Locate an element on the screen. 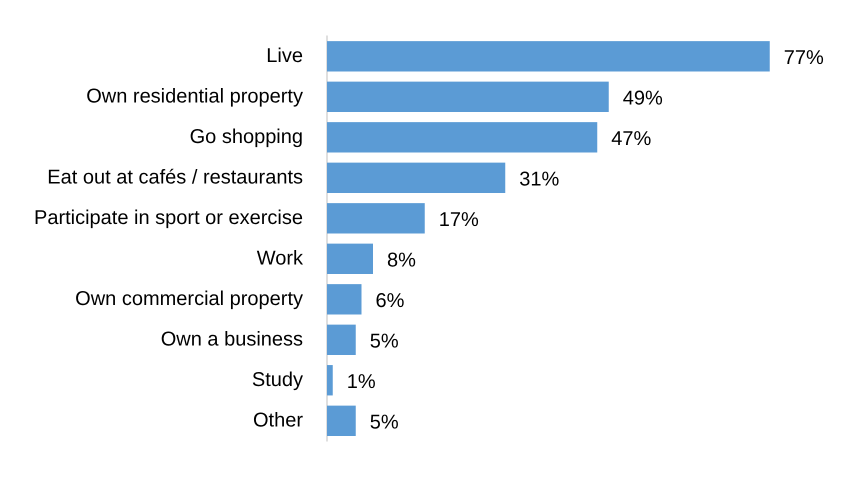 The width and height of the screenshot is (857, 477). data-label: 8% is located at coordinates (401, 260).